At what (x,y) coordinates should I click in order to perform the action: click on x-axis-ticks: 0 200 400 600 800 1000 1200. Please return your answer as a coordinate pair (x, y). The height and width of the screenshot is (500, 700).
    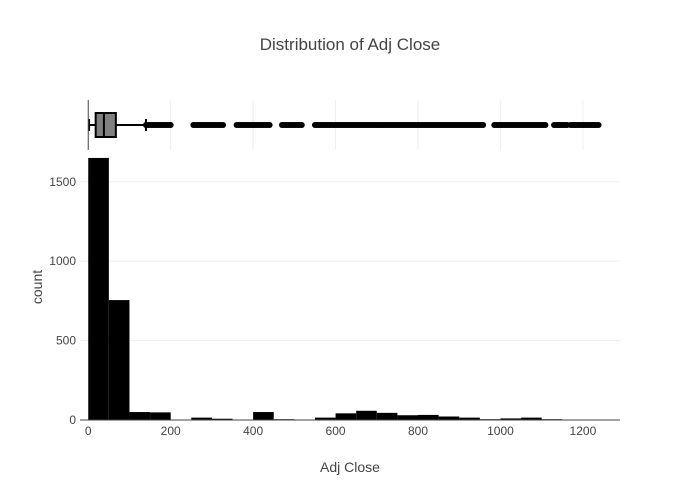
    Looking at the image, I should click on (341, 431).